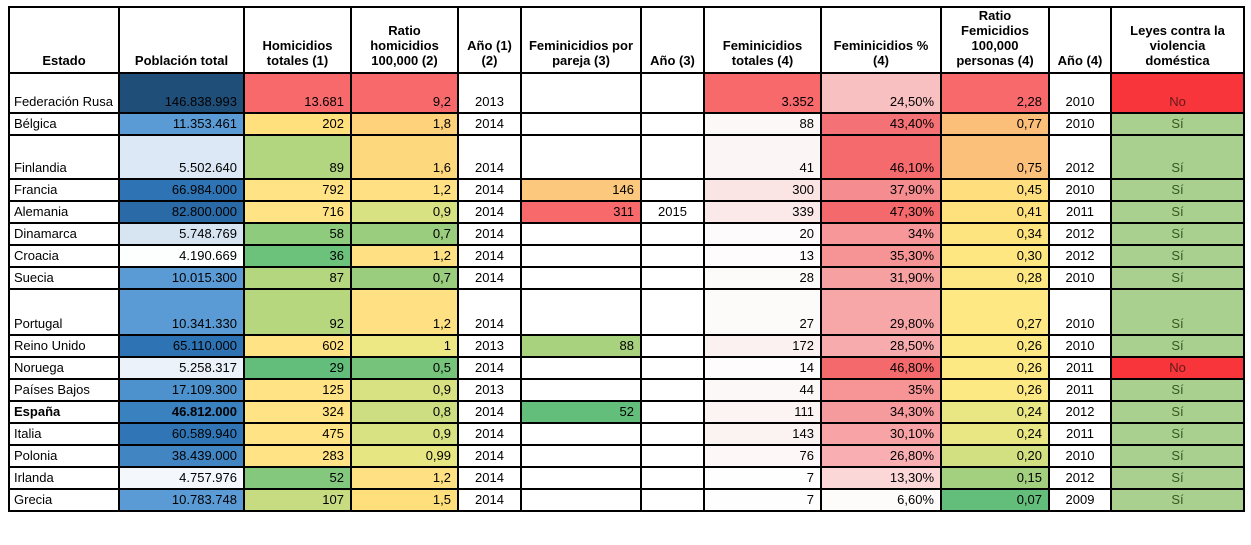 This screenshot has width=1251, height=545. What do you see at coordinates (64, 189) in the screenshot?
I see `state-cell: Francia` at bounding box center [64, 189].